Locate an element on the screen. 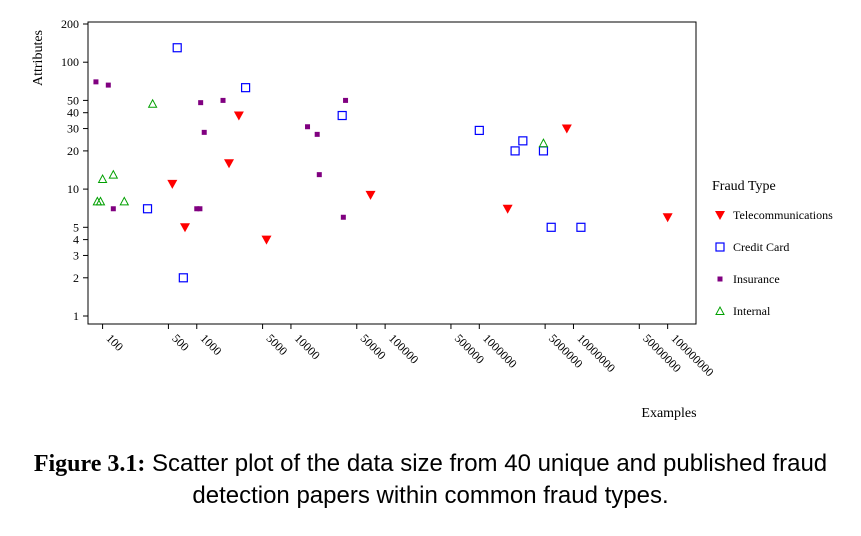 This screenshot has height=536, width=861. y-tick-label: 10 is located at coordinates (73, 189).